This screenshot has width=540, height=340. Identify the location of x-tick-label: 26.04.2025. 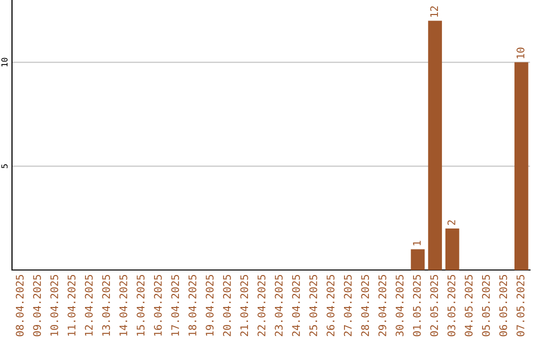
(330, 305).